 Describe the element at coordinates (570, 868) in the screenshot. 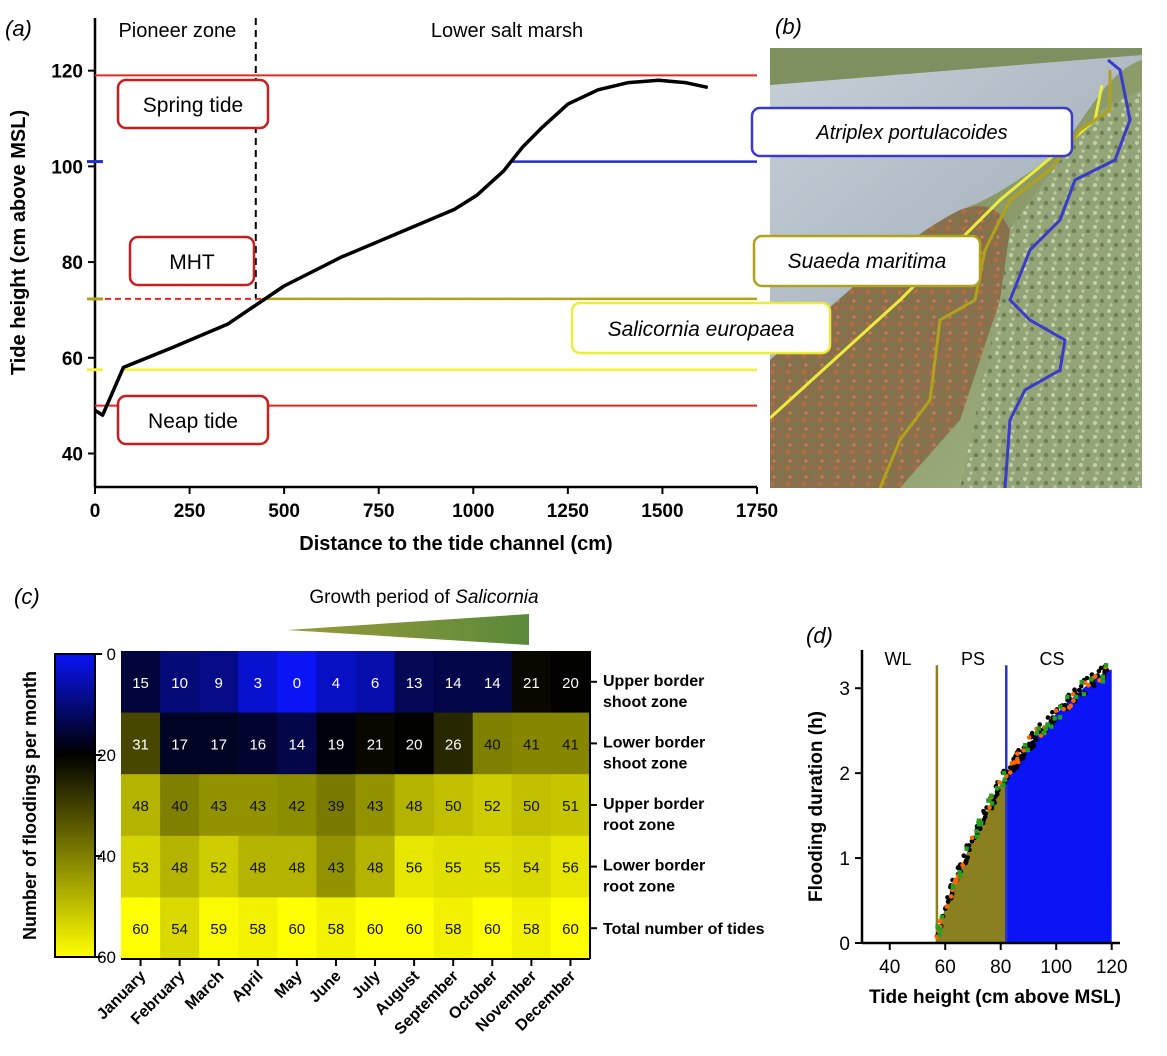

I see `c-cell-value: 56` at that location.